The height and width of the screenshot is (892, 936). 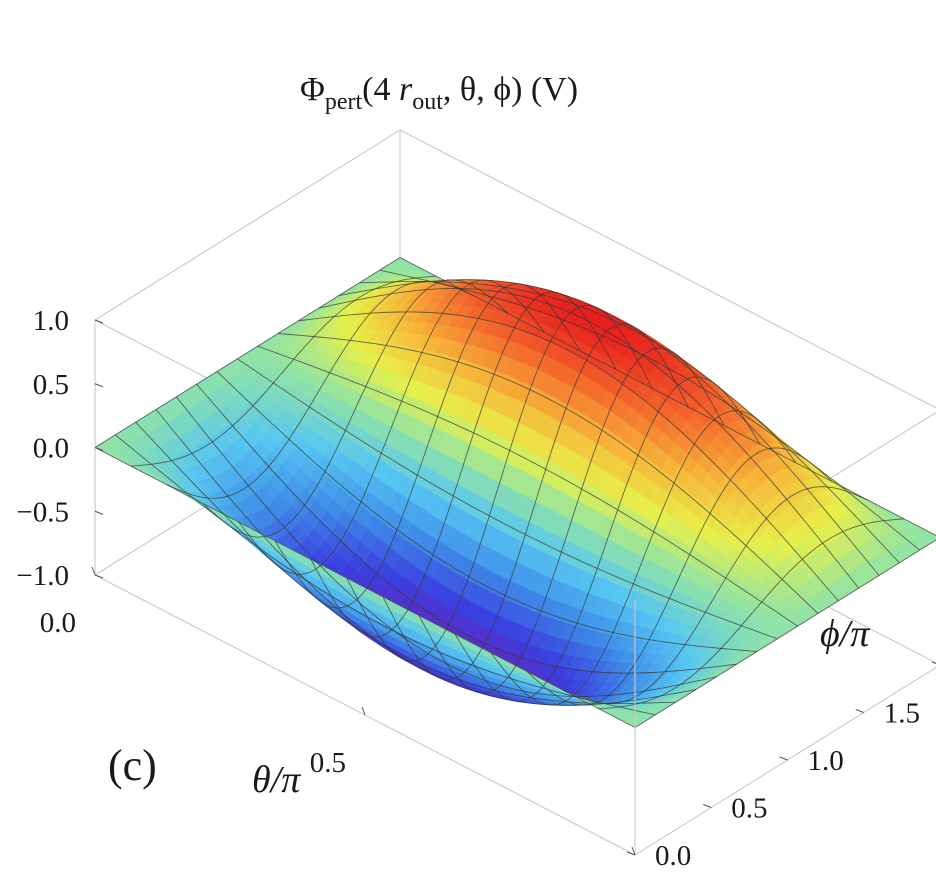 What do you see at coordinates (42, 512) in the screenshot?
I see `z-tick-label: −0.5` at bounding box center [42, 512].